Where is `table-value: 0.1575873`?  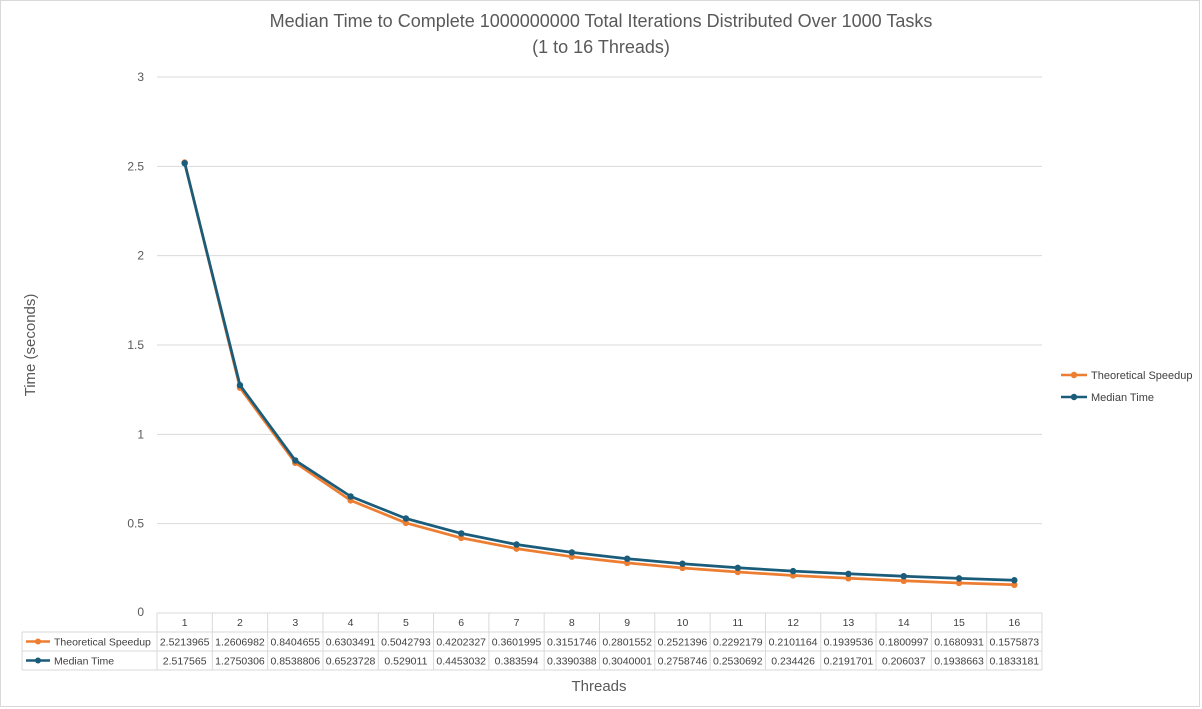
table-value: 0.1575873 is located at coordinates (1015, 643).